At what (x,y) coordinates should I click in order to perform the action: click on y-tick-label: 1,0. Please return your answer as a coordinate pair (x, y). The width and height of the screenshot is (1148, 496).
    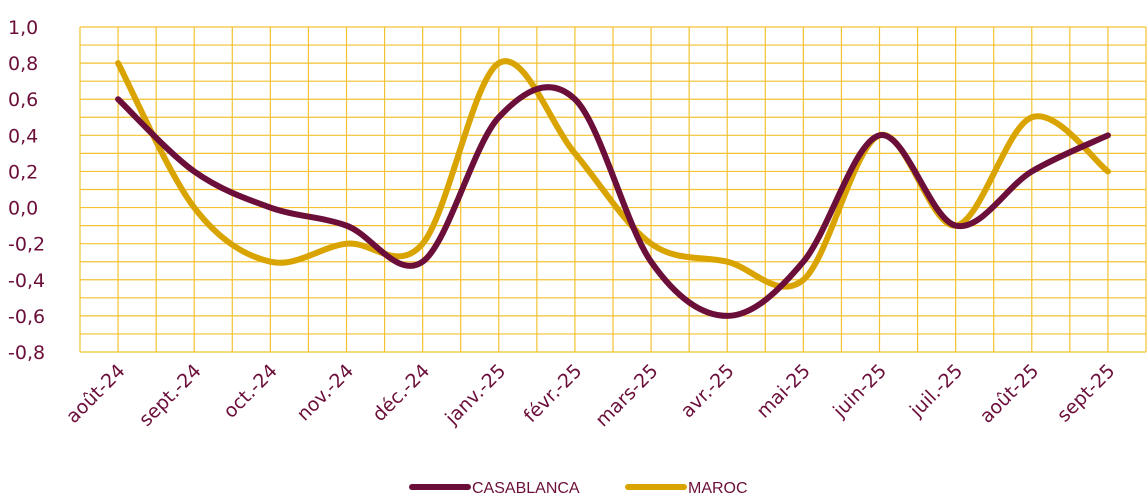
    Looking at the image, I should click on (23, 28).